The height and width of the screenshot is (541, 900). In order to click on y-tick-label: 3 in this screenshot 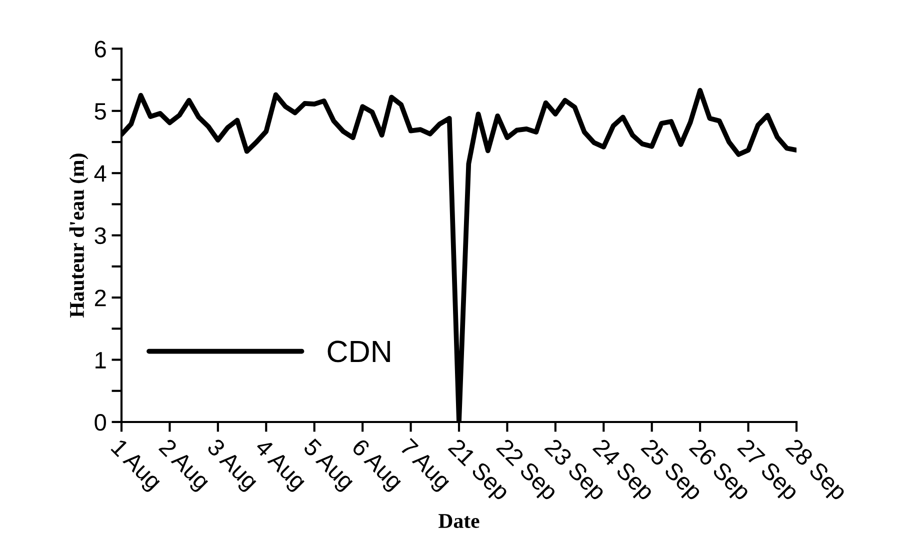, I will do `click(100, 235)`.